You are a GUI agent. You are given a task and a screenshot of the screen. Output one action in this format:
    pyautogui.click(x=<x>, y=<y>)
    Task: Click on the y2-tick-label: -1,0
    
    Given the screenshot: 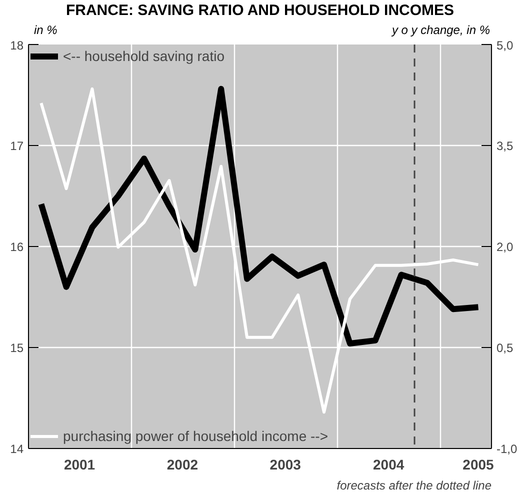 What is the action you would take?
    pyautogui.click(x=507, y=449)
    